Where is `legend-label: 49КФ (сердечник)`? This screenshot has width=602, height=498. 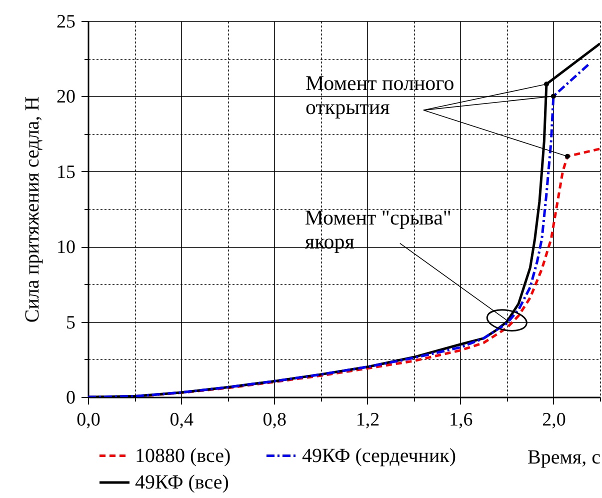 legend-label: 49КФ (сердечник) is located at coordinates (379, 455).